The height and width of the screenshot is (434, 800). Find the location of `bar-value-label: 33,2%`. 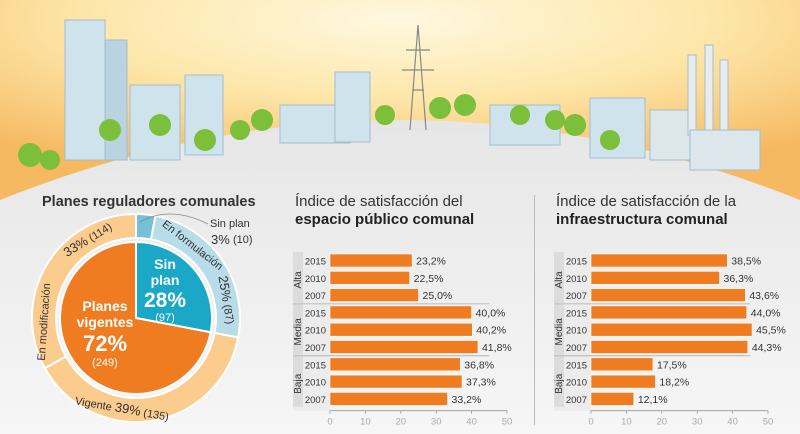

bar-value-label: 33,2% is located at coordinates (467, 400).